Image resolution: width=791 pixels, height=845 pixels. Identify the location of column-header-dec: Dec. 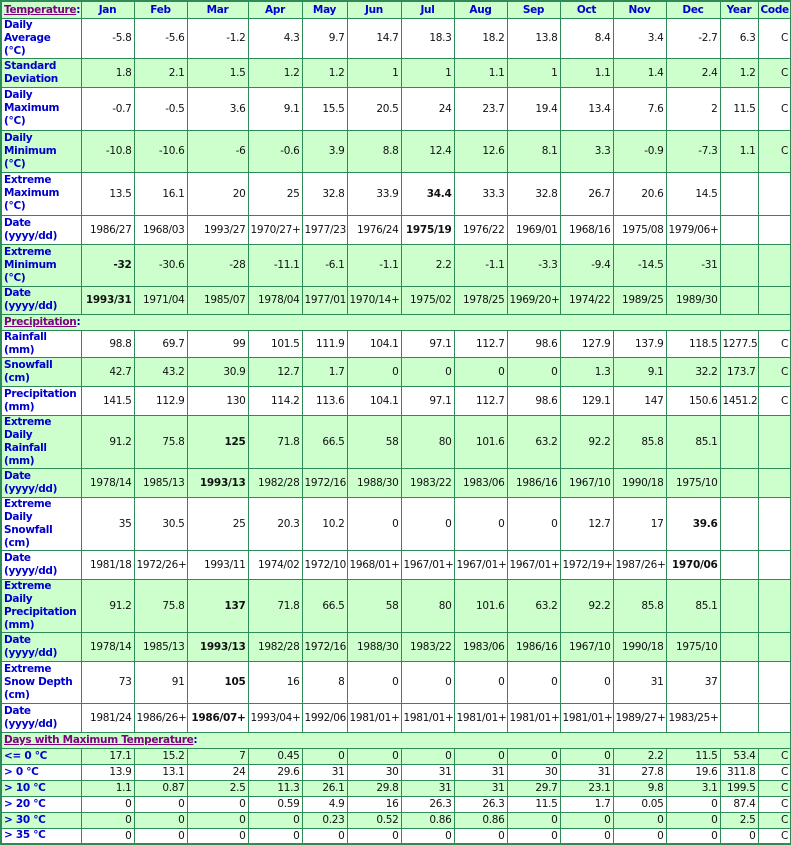
(693, 9).